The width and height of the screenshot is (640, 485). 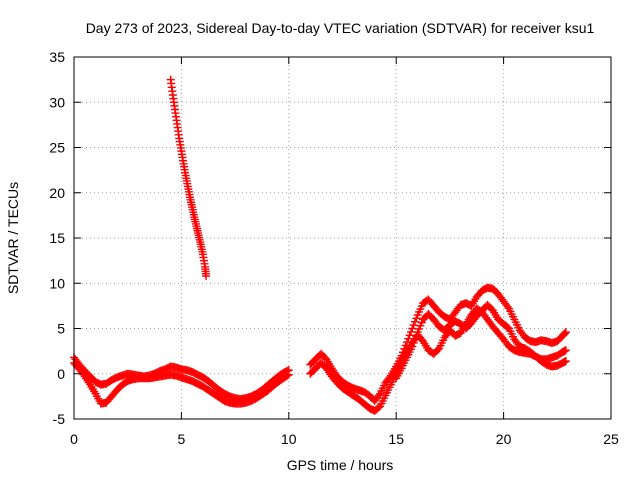 What do you see at coordinates (396, 439) in the screenshot?
I see `x-tick-label: 15` at bounding box center [396, 439].